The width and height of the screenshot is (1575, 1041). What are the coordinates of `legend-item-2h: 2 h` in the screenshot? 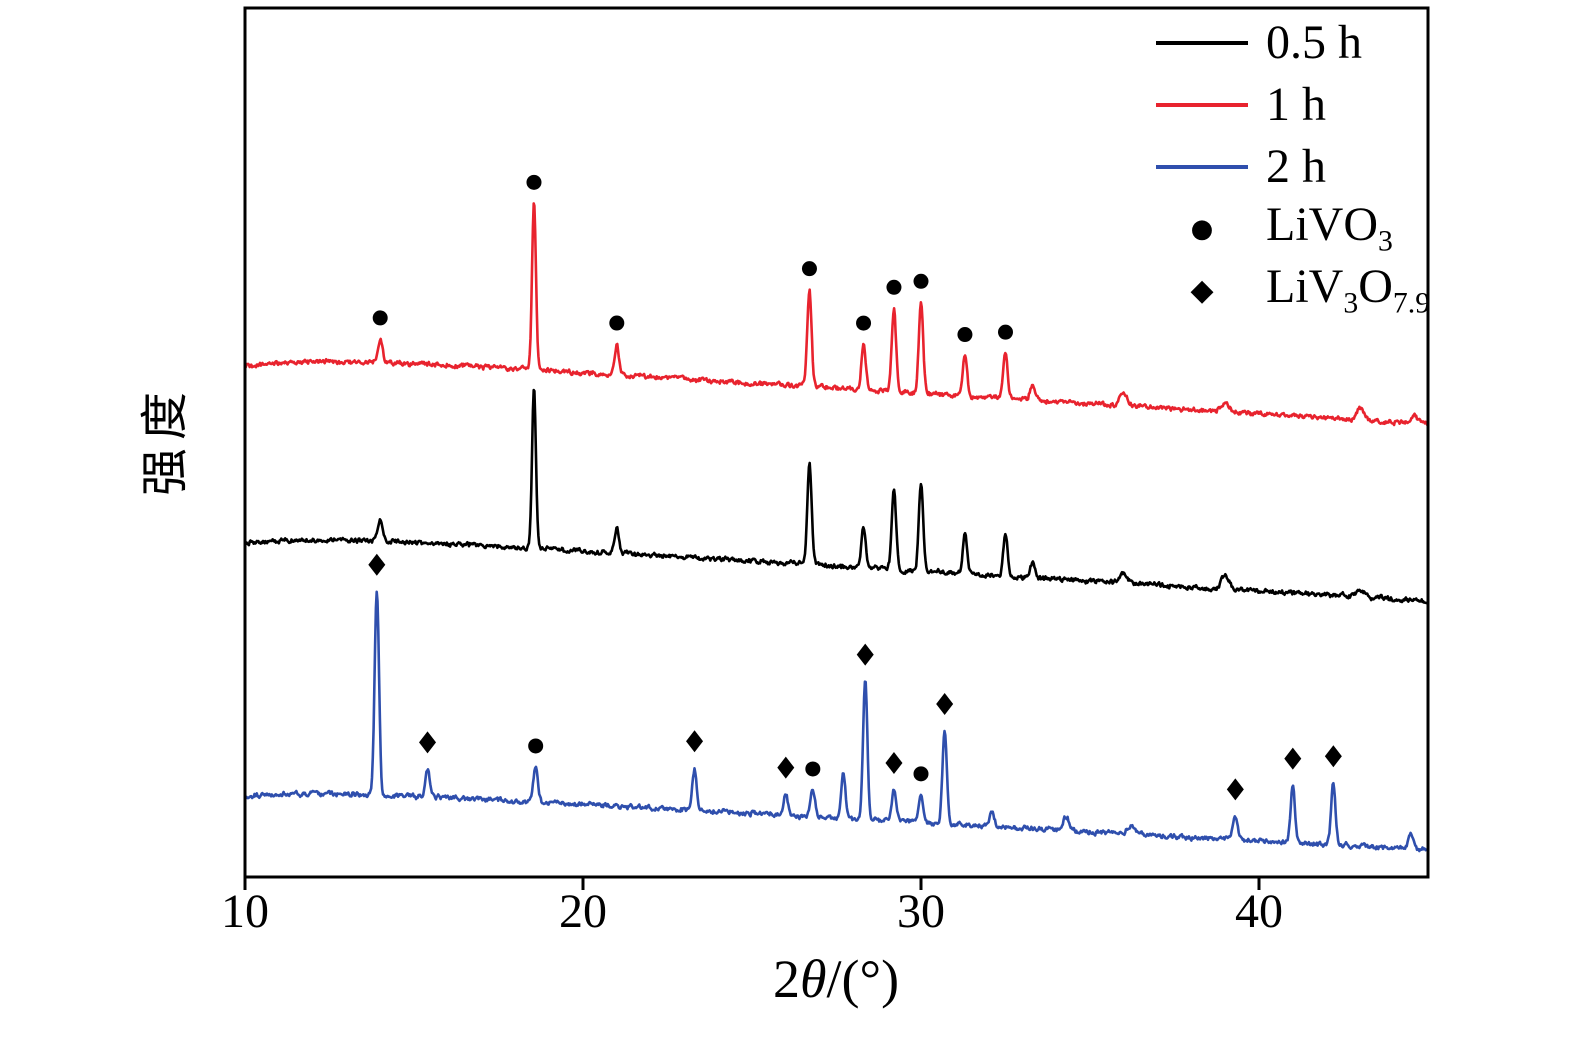 It's located at (1293, 167).